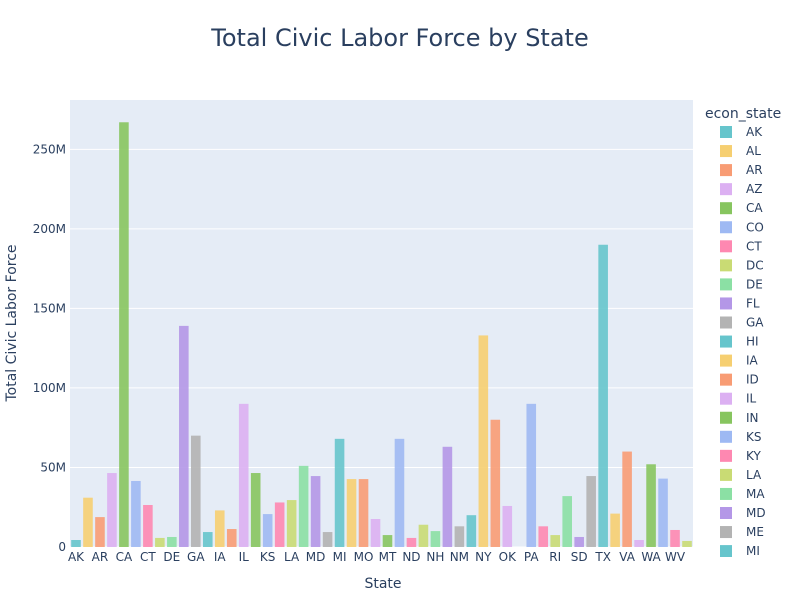 The height and width of the screenshot is (604, 800). I want to click on legend-title: econ_state, so click(743, 114).